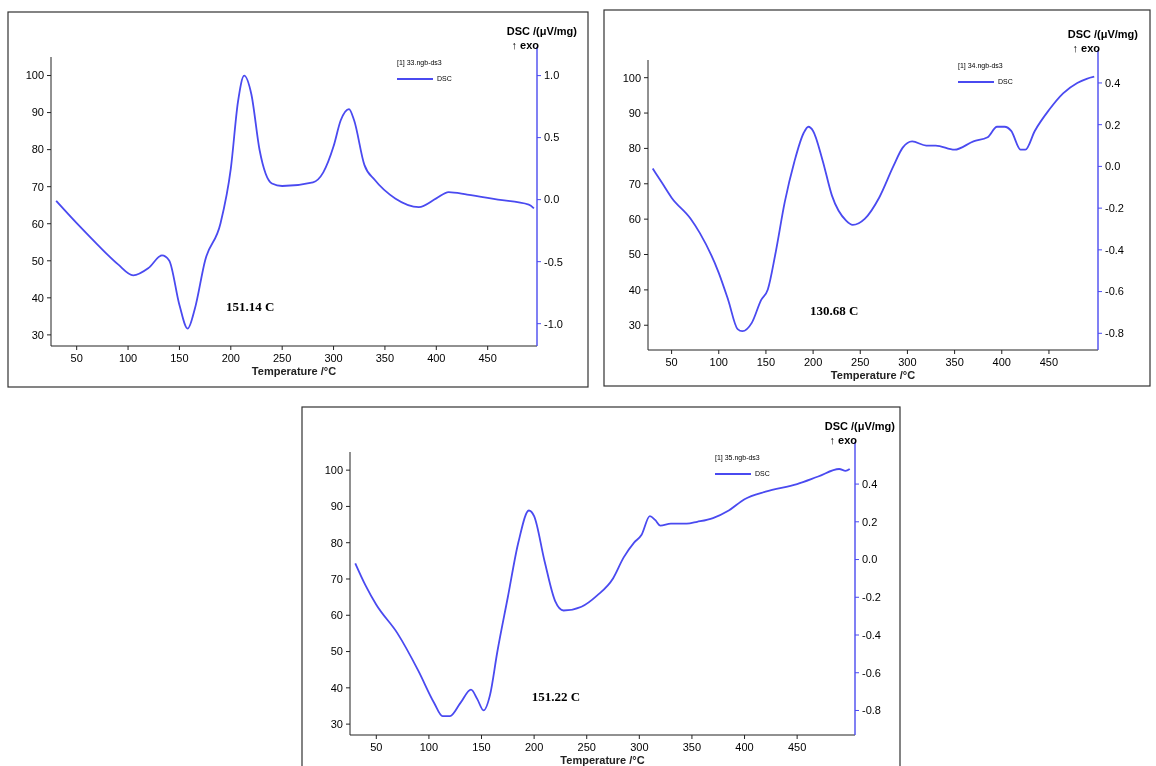  I want to click on y2-tick-label: -1.0, so click(553, 323).